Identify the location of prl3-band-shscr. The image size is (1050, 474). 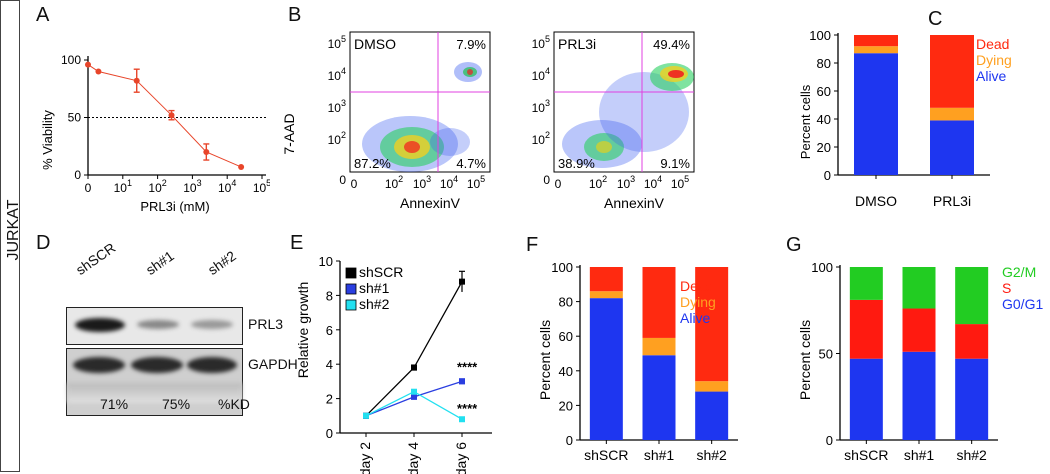
(100, 325).